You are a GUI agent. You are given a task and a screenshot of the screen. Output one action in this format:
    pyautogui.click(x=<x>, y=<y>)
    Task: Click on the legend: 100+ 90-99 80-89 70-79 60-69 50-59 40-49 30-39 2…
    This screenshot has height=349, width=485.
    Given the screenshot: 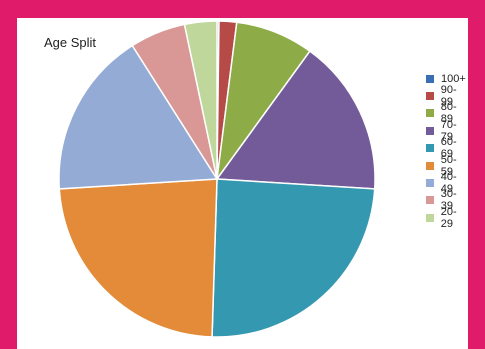 What is the action you would take?
    pyautogui.click(x=447, y=150)
    